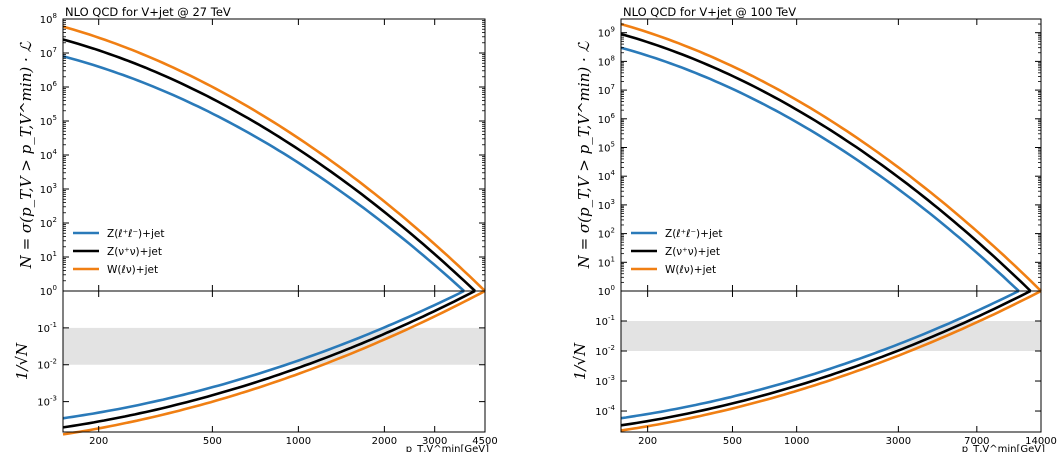 This screenshot has height=452, width=1063. I want to click on x-tick-label: 2000, so click(384, 441).